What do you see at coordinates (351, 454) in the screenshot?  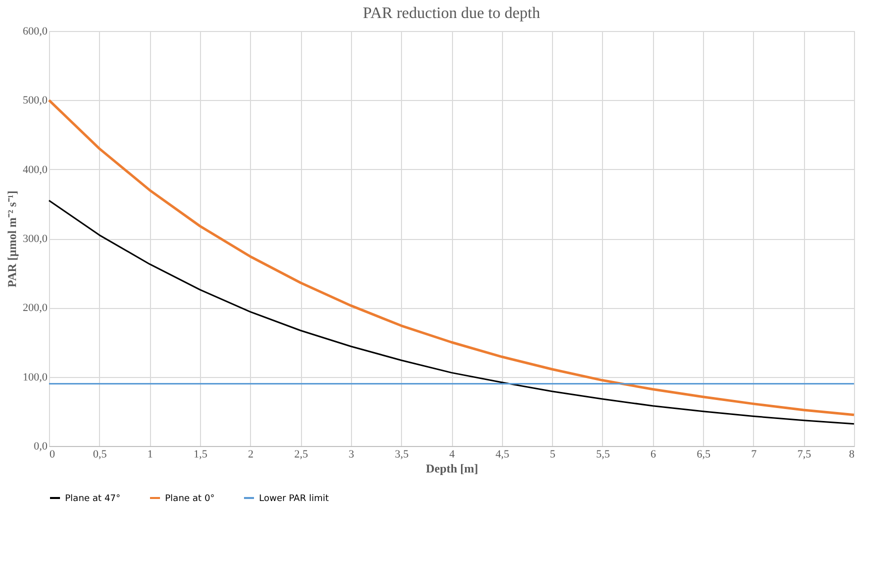 I see `x-tick-label: 3` at bounding box center [351, 454].